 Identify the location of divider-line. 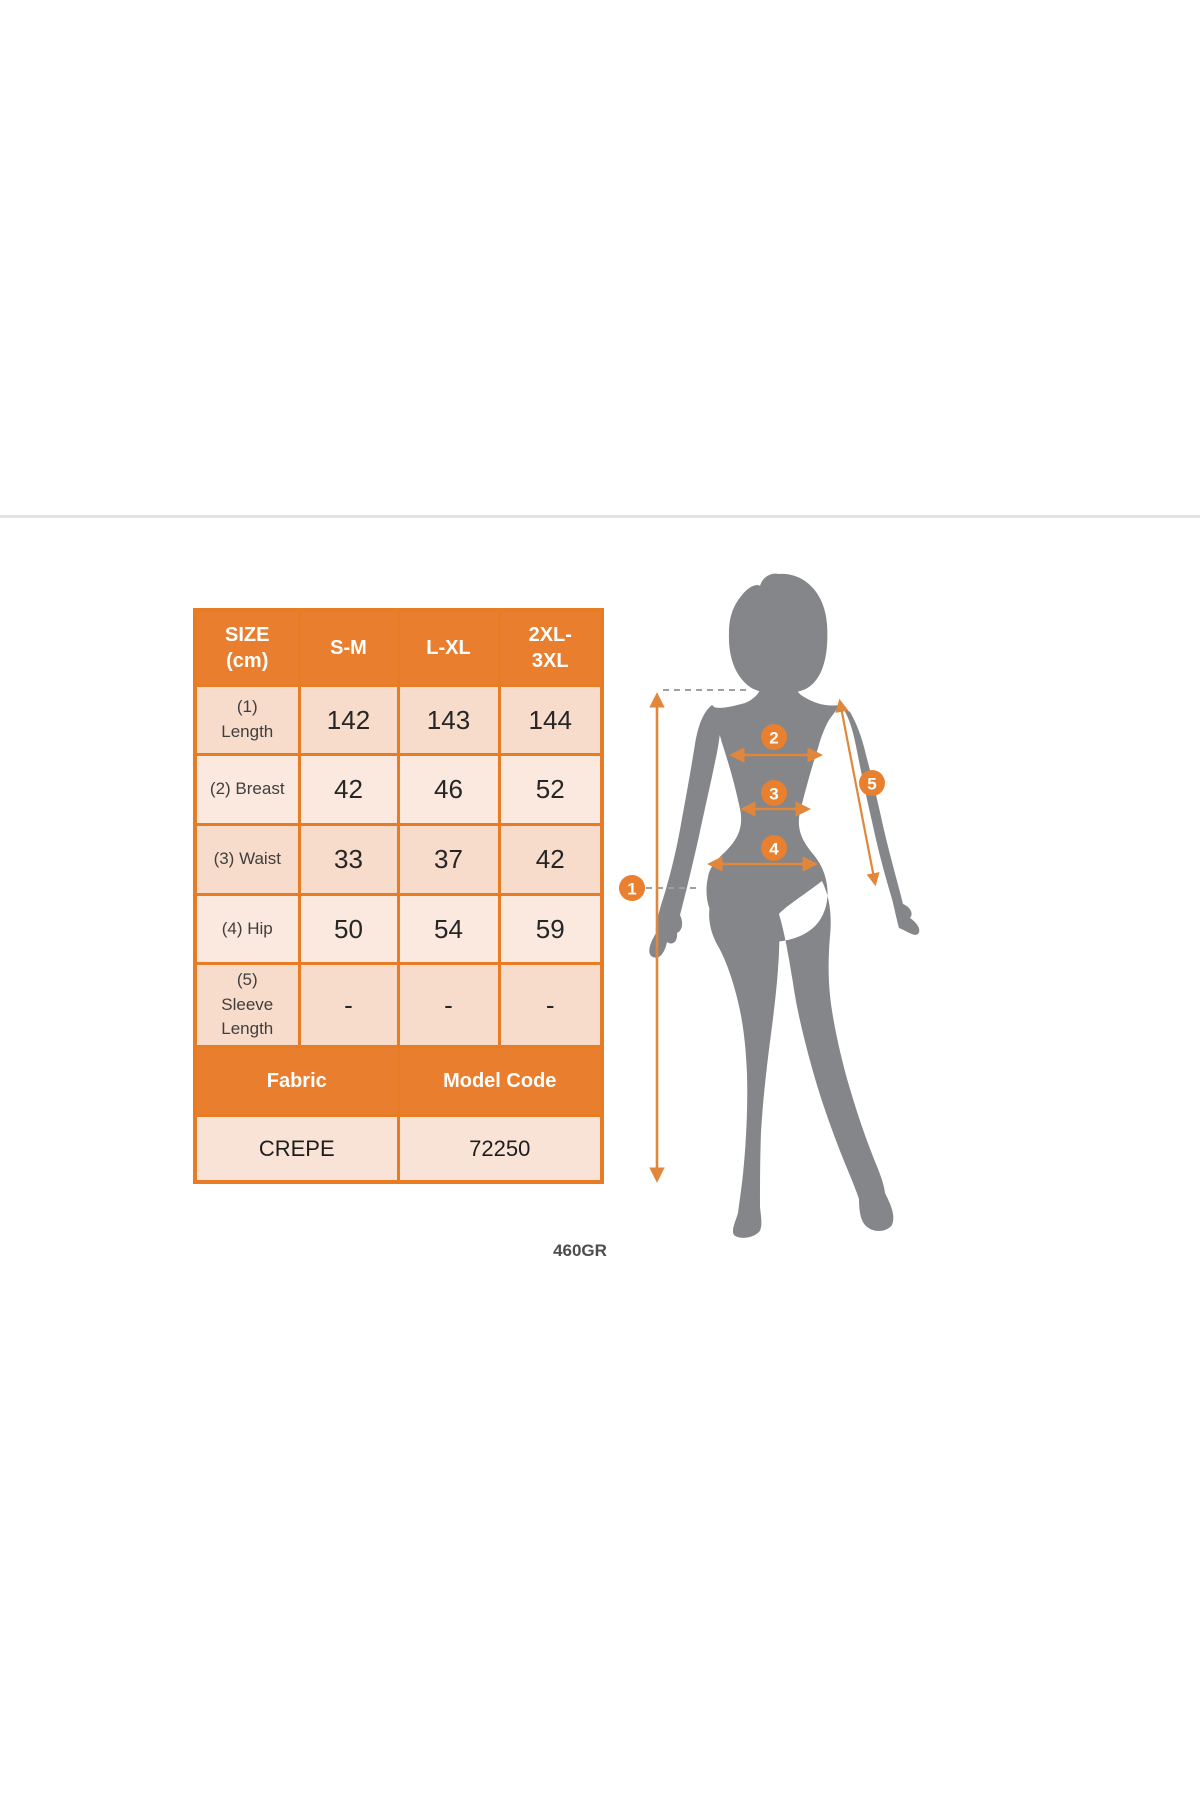
(600, 516).